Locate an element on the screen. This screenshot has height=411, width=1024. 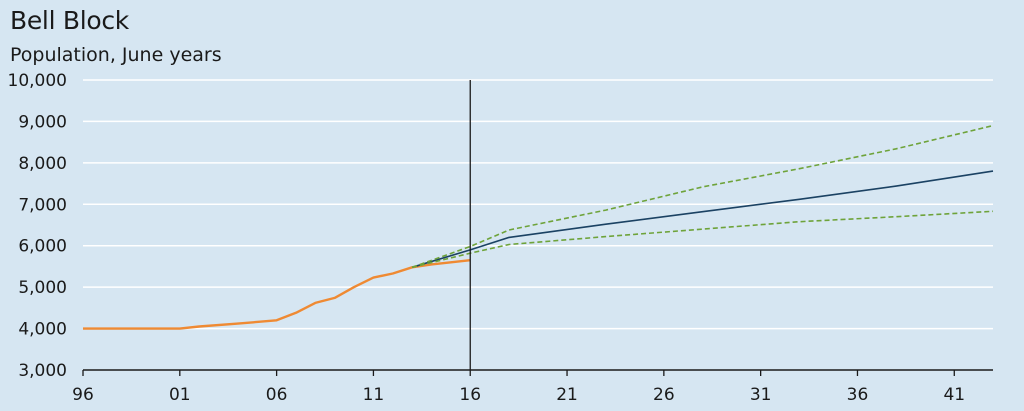
x-tick-label: 21 is located at coordinates (567, 395).